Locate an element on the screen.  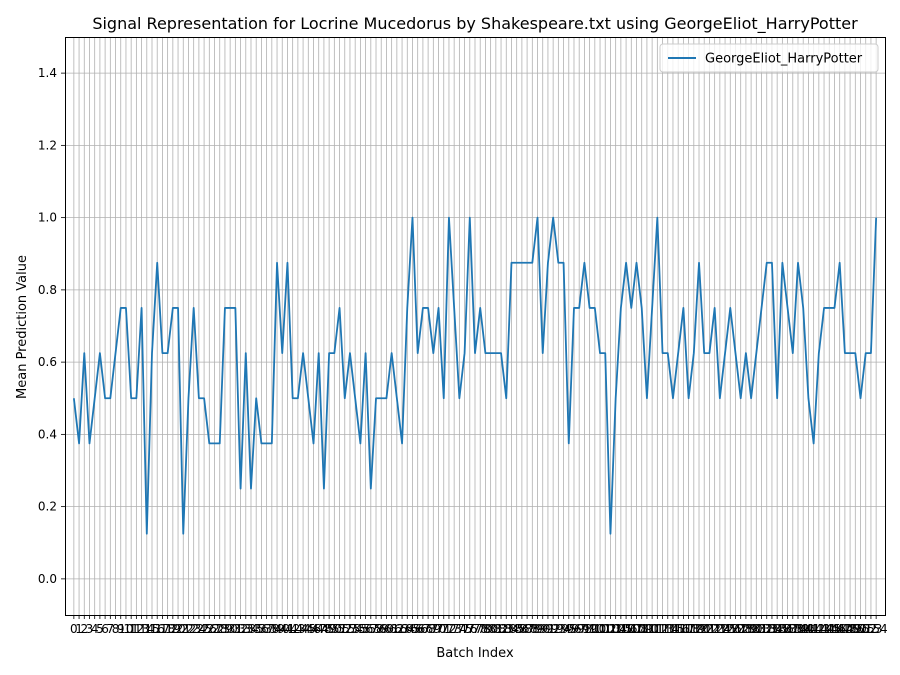
x-tick-label: 94 is located at coordinates (563, 629).